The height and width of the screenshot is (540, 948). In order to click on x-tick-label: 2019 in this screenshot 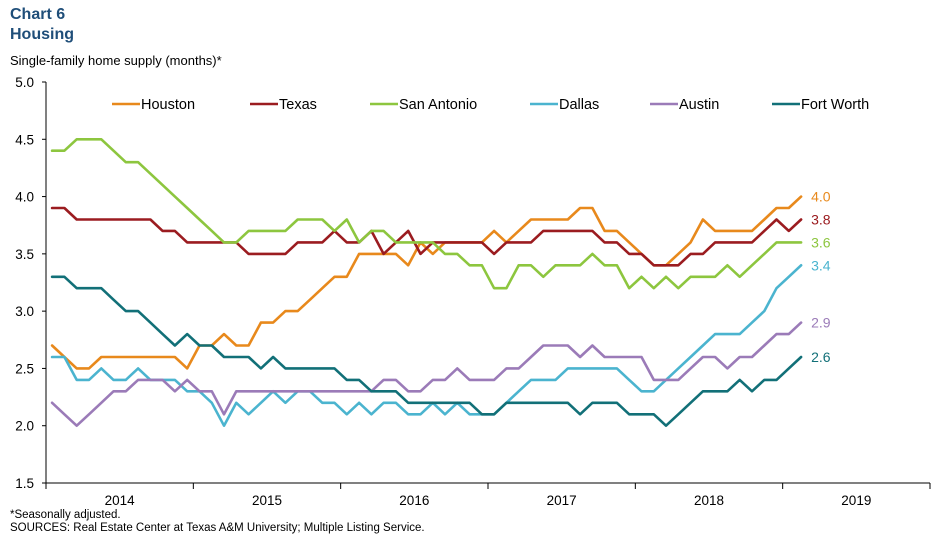, I will do `click(856, 500)`.